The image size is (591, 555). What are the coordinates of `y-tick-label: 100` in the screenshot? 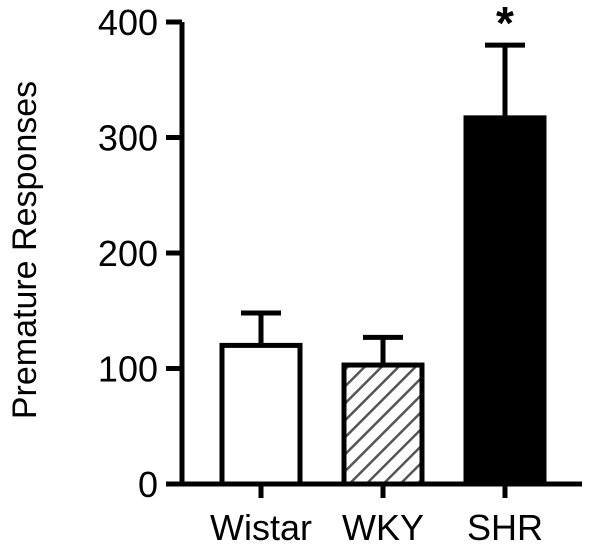 It's located at (128, 369).